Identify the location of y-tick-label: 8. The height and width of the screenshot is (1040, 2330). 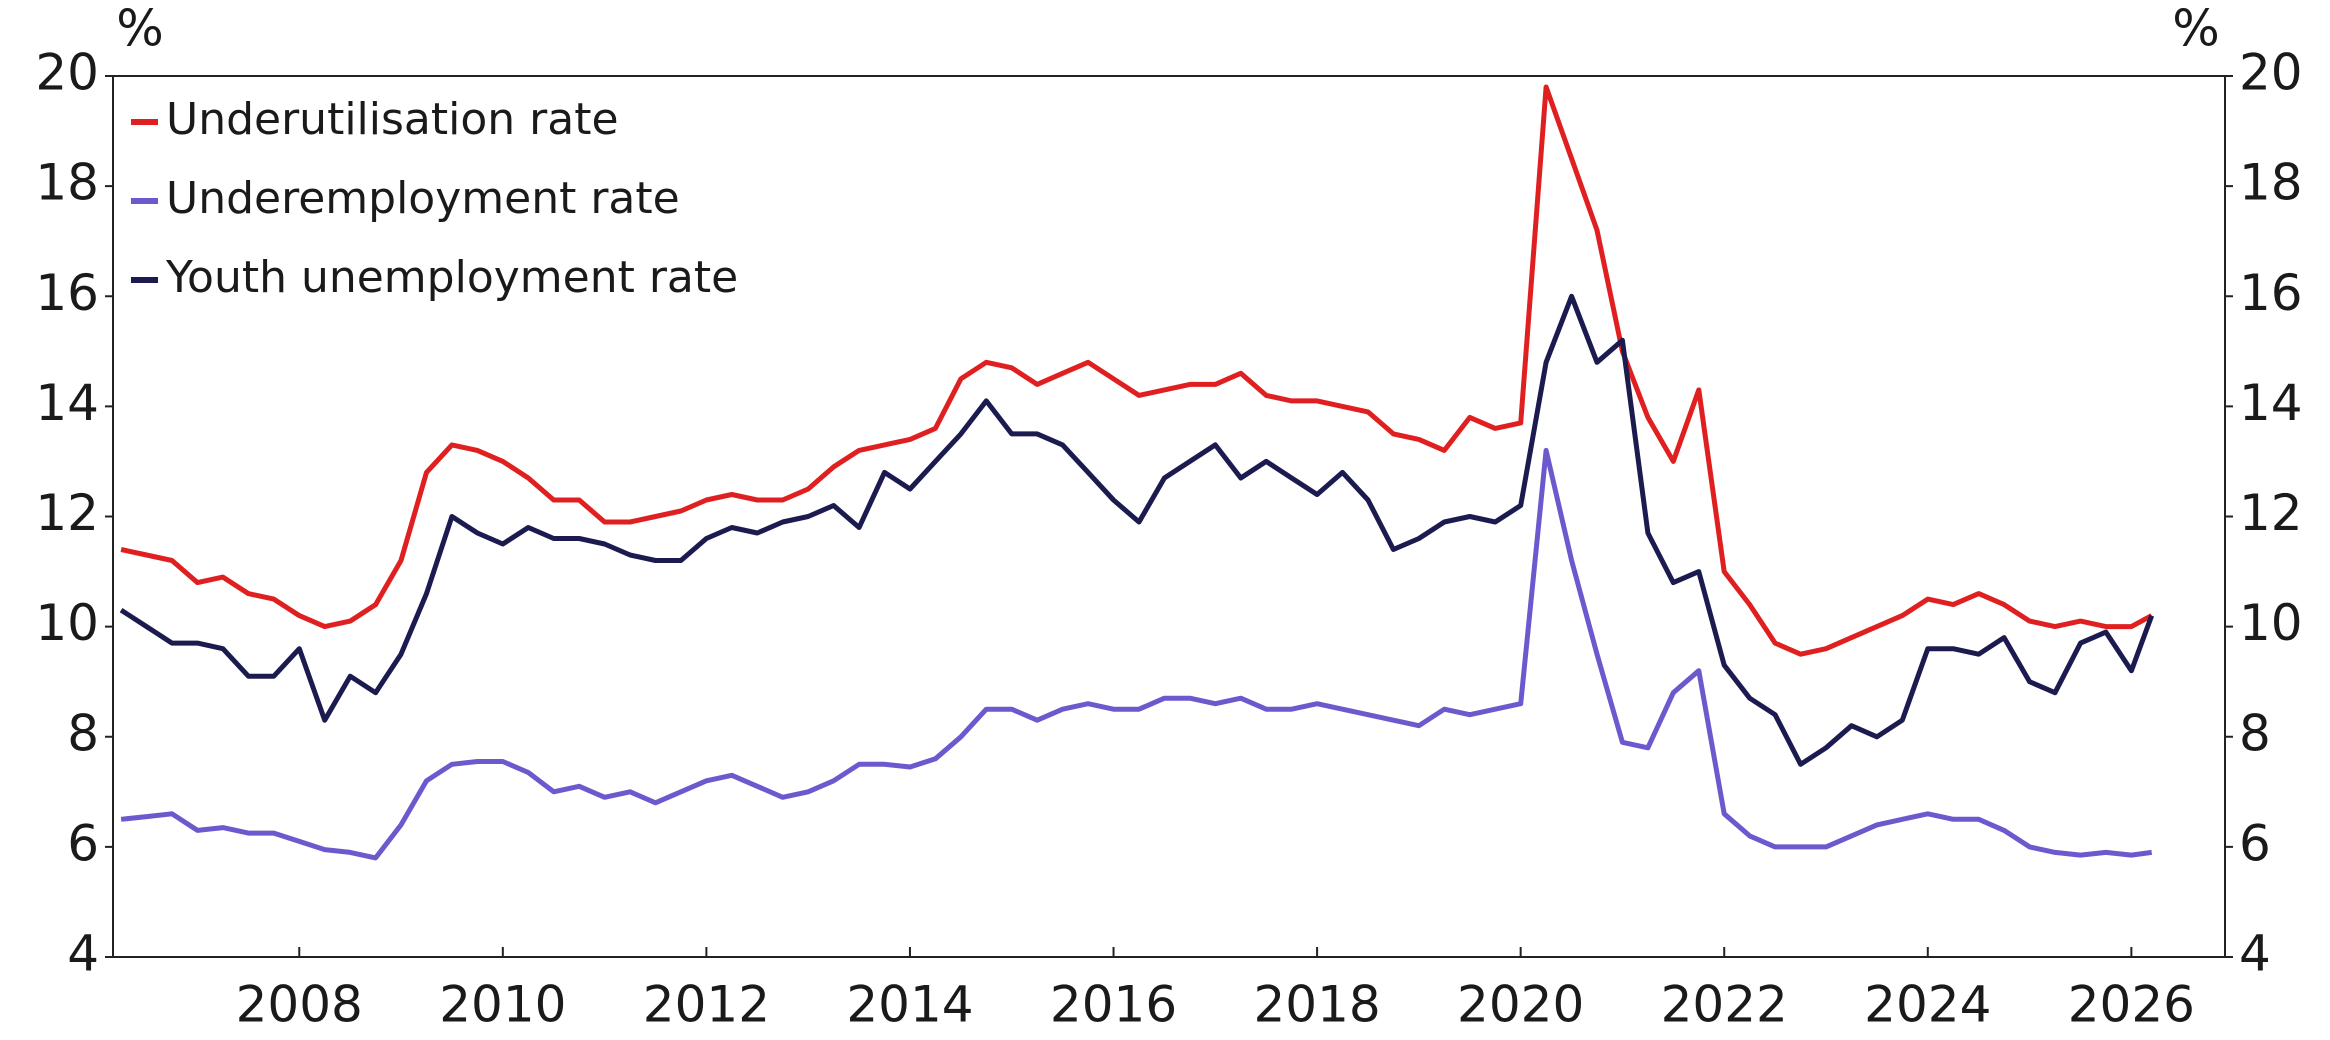
(83, 733).